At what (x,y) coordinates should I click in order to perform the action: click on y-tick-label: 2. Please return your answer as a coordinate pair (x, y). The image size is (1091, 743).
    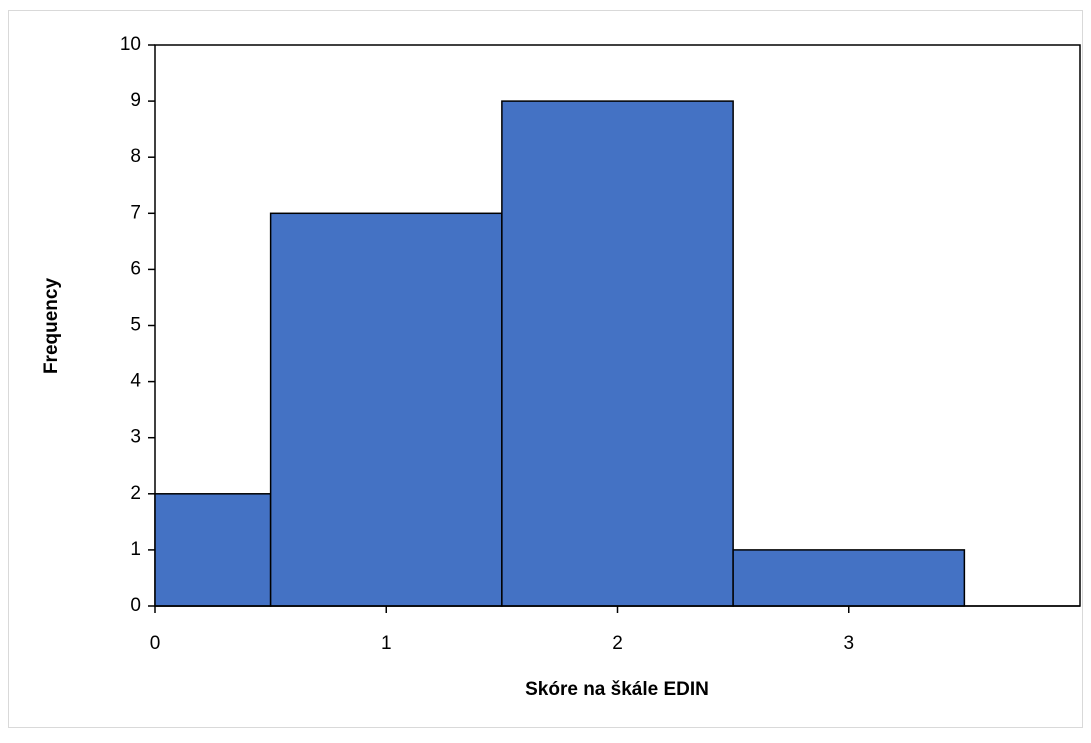
    Looking at the image, I should click on (135, 493).